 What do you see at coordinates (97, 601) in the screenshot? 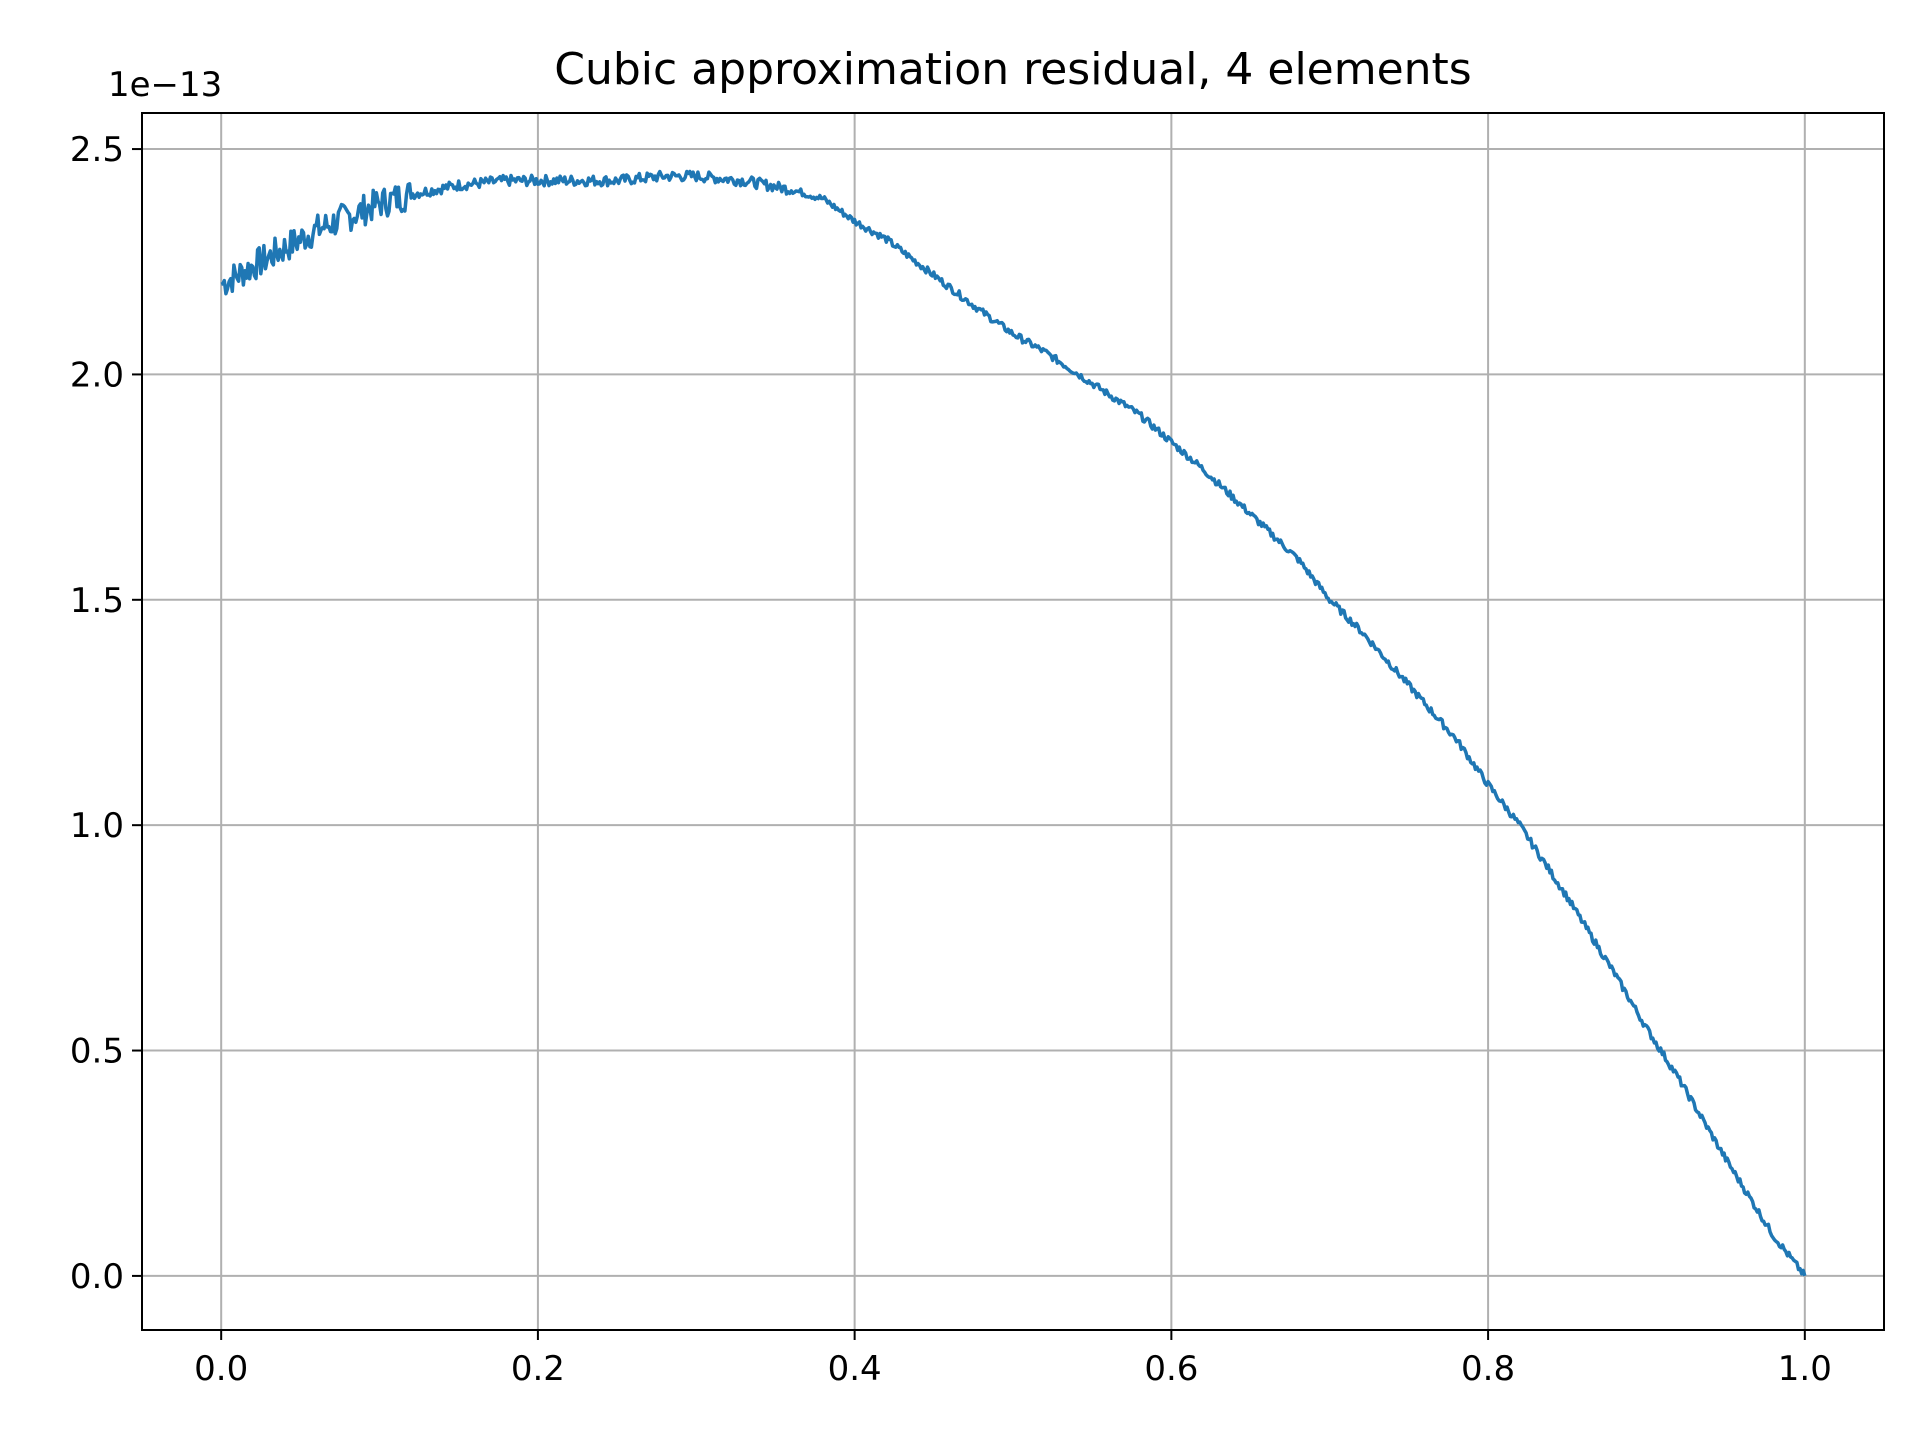
I see `y-tick-label: 1.5` at bounding box center [97, 601].